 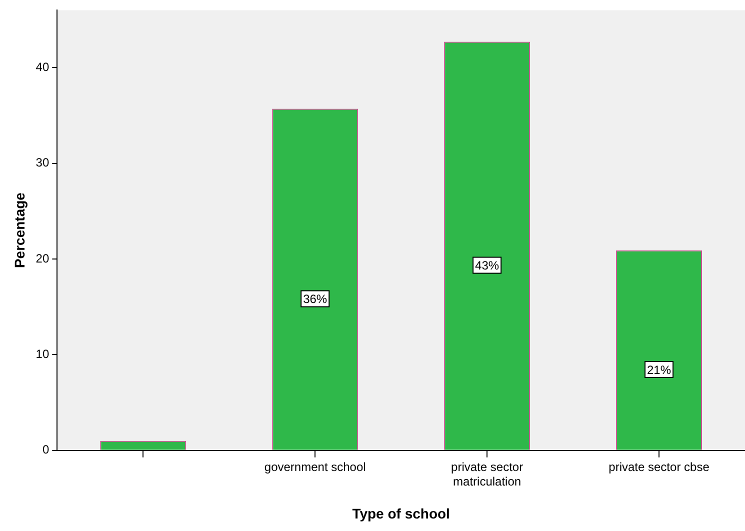 What do you see at coordinates (659, 369) in the screenshot?
I see `data-label: 21%` at bounding box center [659, 369].